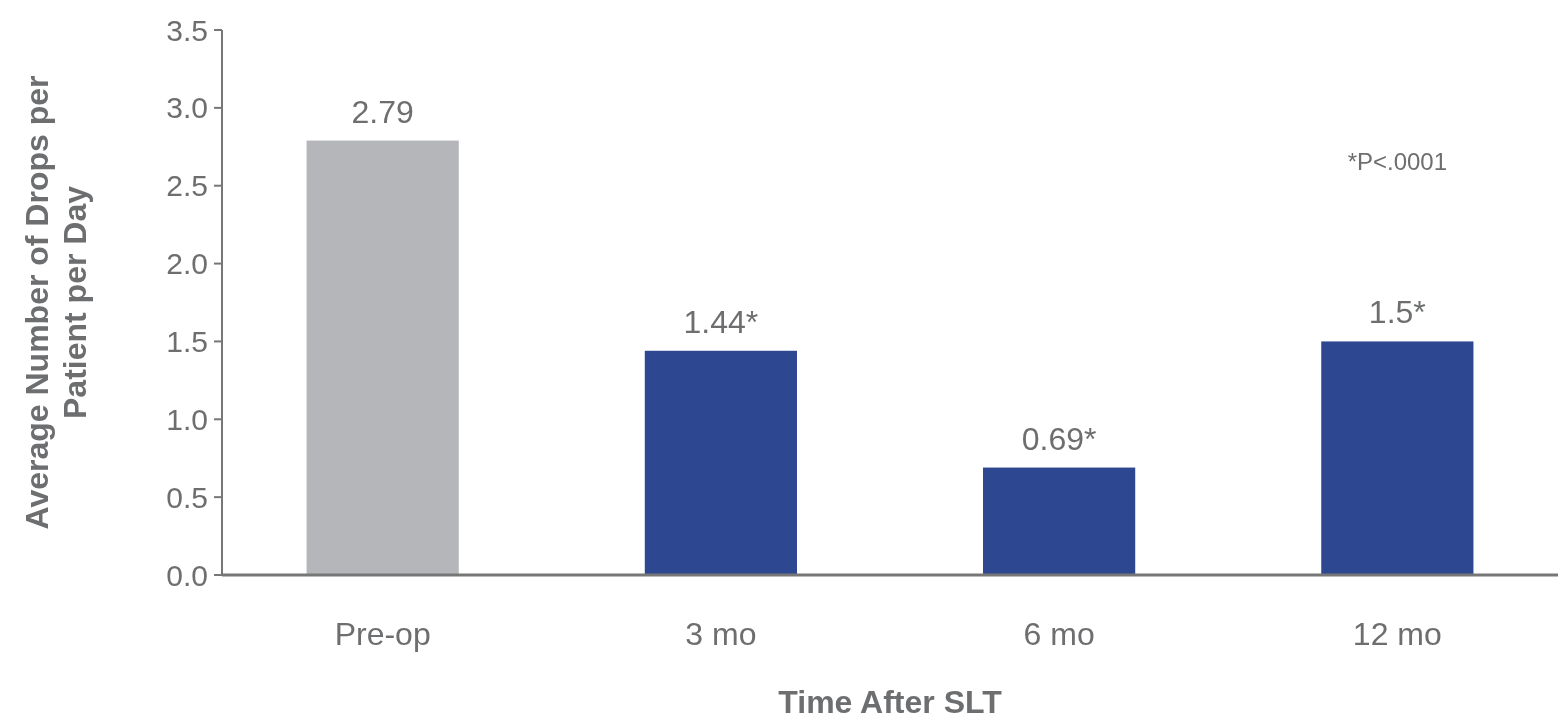 The image size is (1568, 721). What do you see at coordinates (187, 419) in the screenshot?
I see `y-tick-label: 1.0` at bounding box center [187, 419].